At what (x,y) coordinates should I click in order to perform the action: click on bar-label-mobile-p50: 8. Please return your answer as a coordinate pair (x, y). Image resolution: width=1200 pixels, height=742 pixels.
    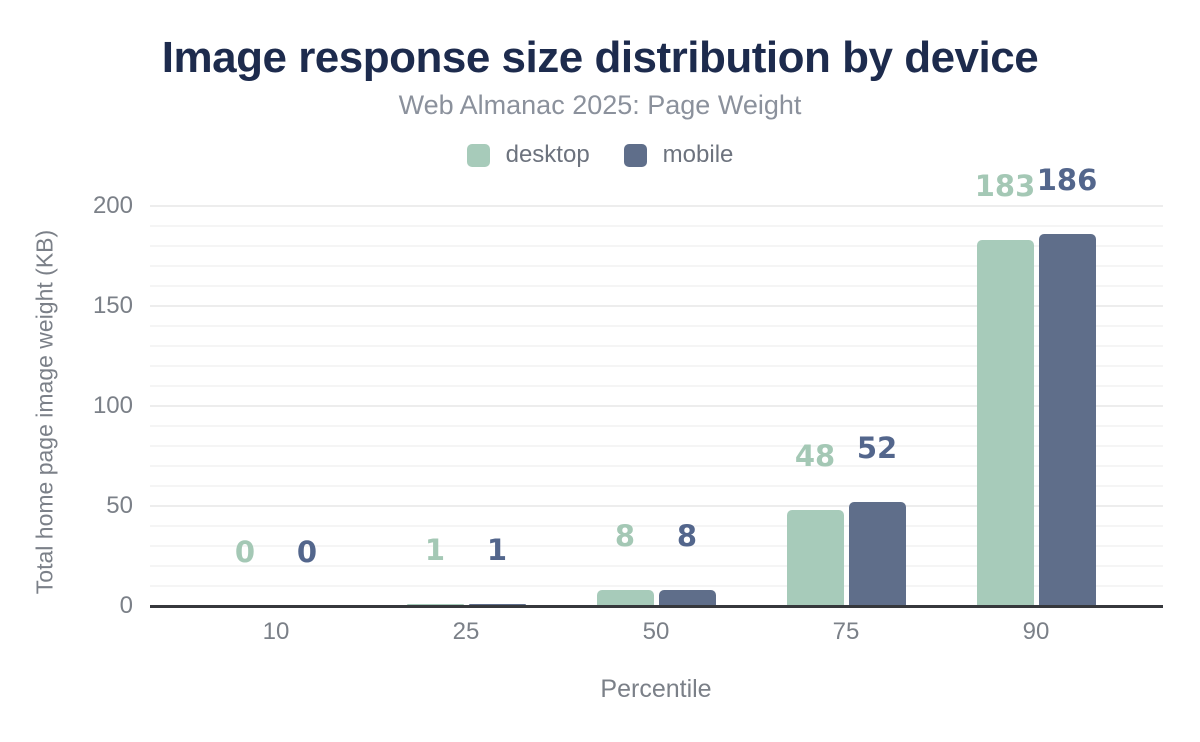
    Looking at the image, I should click on (687, 536).